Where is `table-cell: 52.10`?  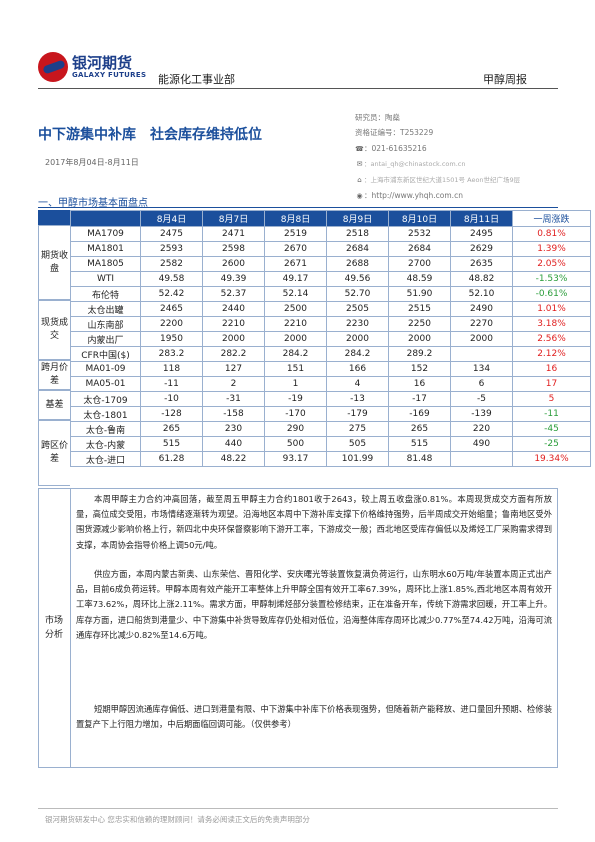
table-cell: 52.10 is located at coordinates (481, 294).